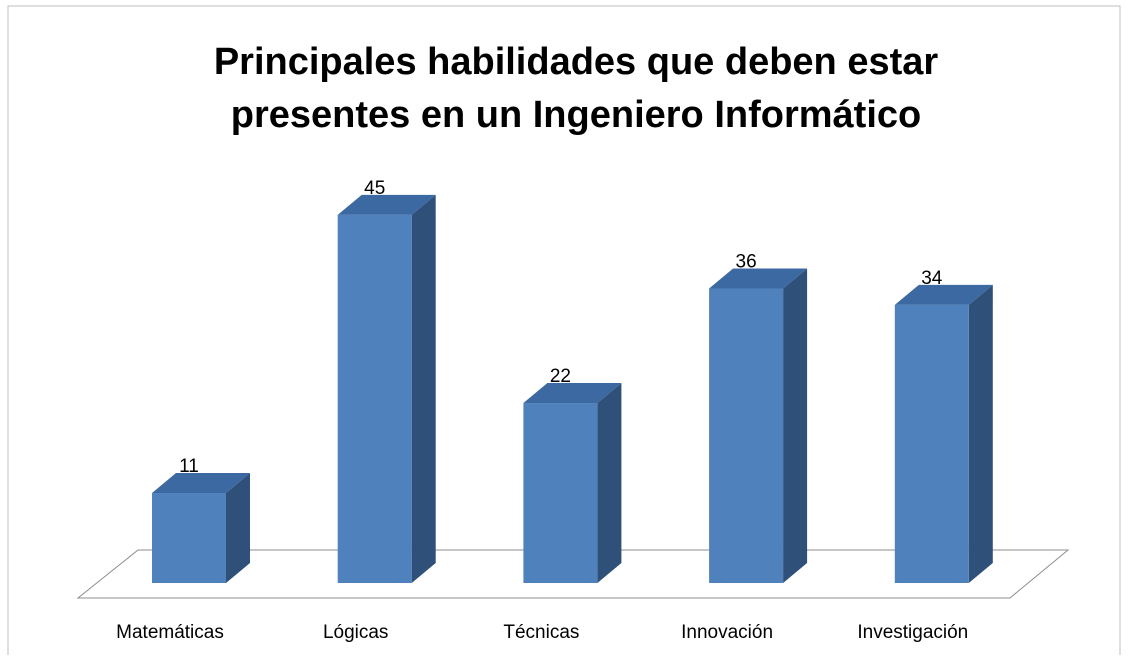  I want to click on x-tick-label: Lógicas, so click(356, 632).